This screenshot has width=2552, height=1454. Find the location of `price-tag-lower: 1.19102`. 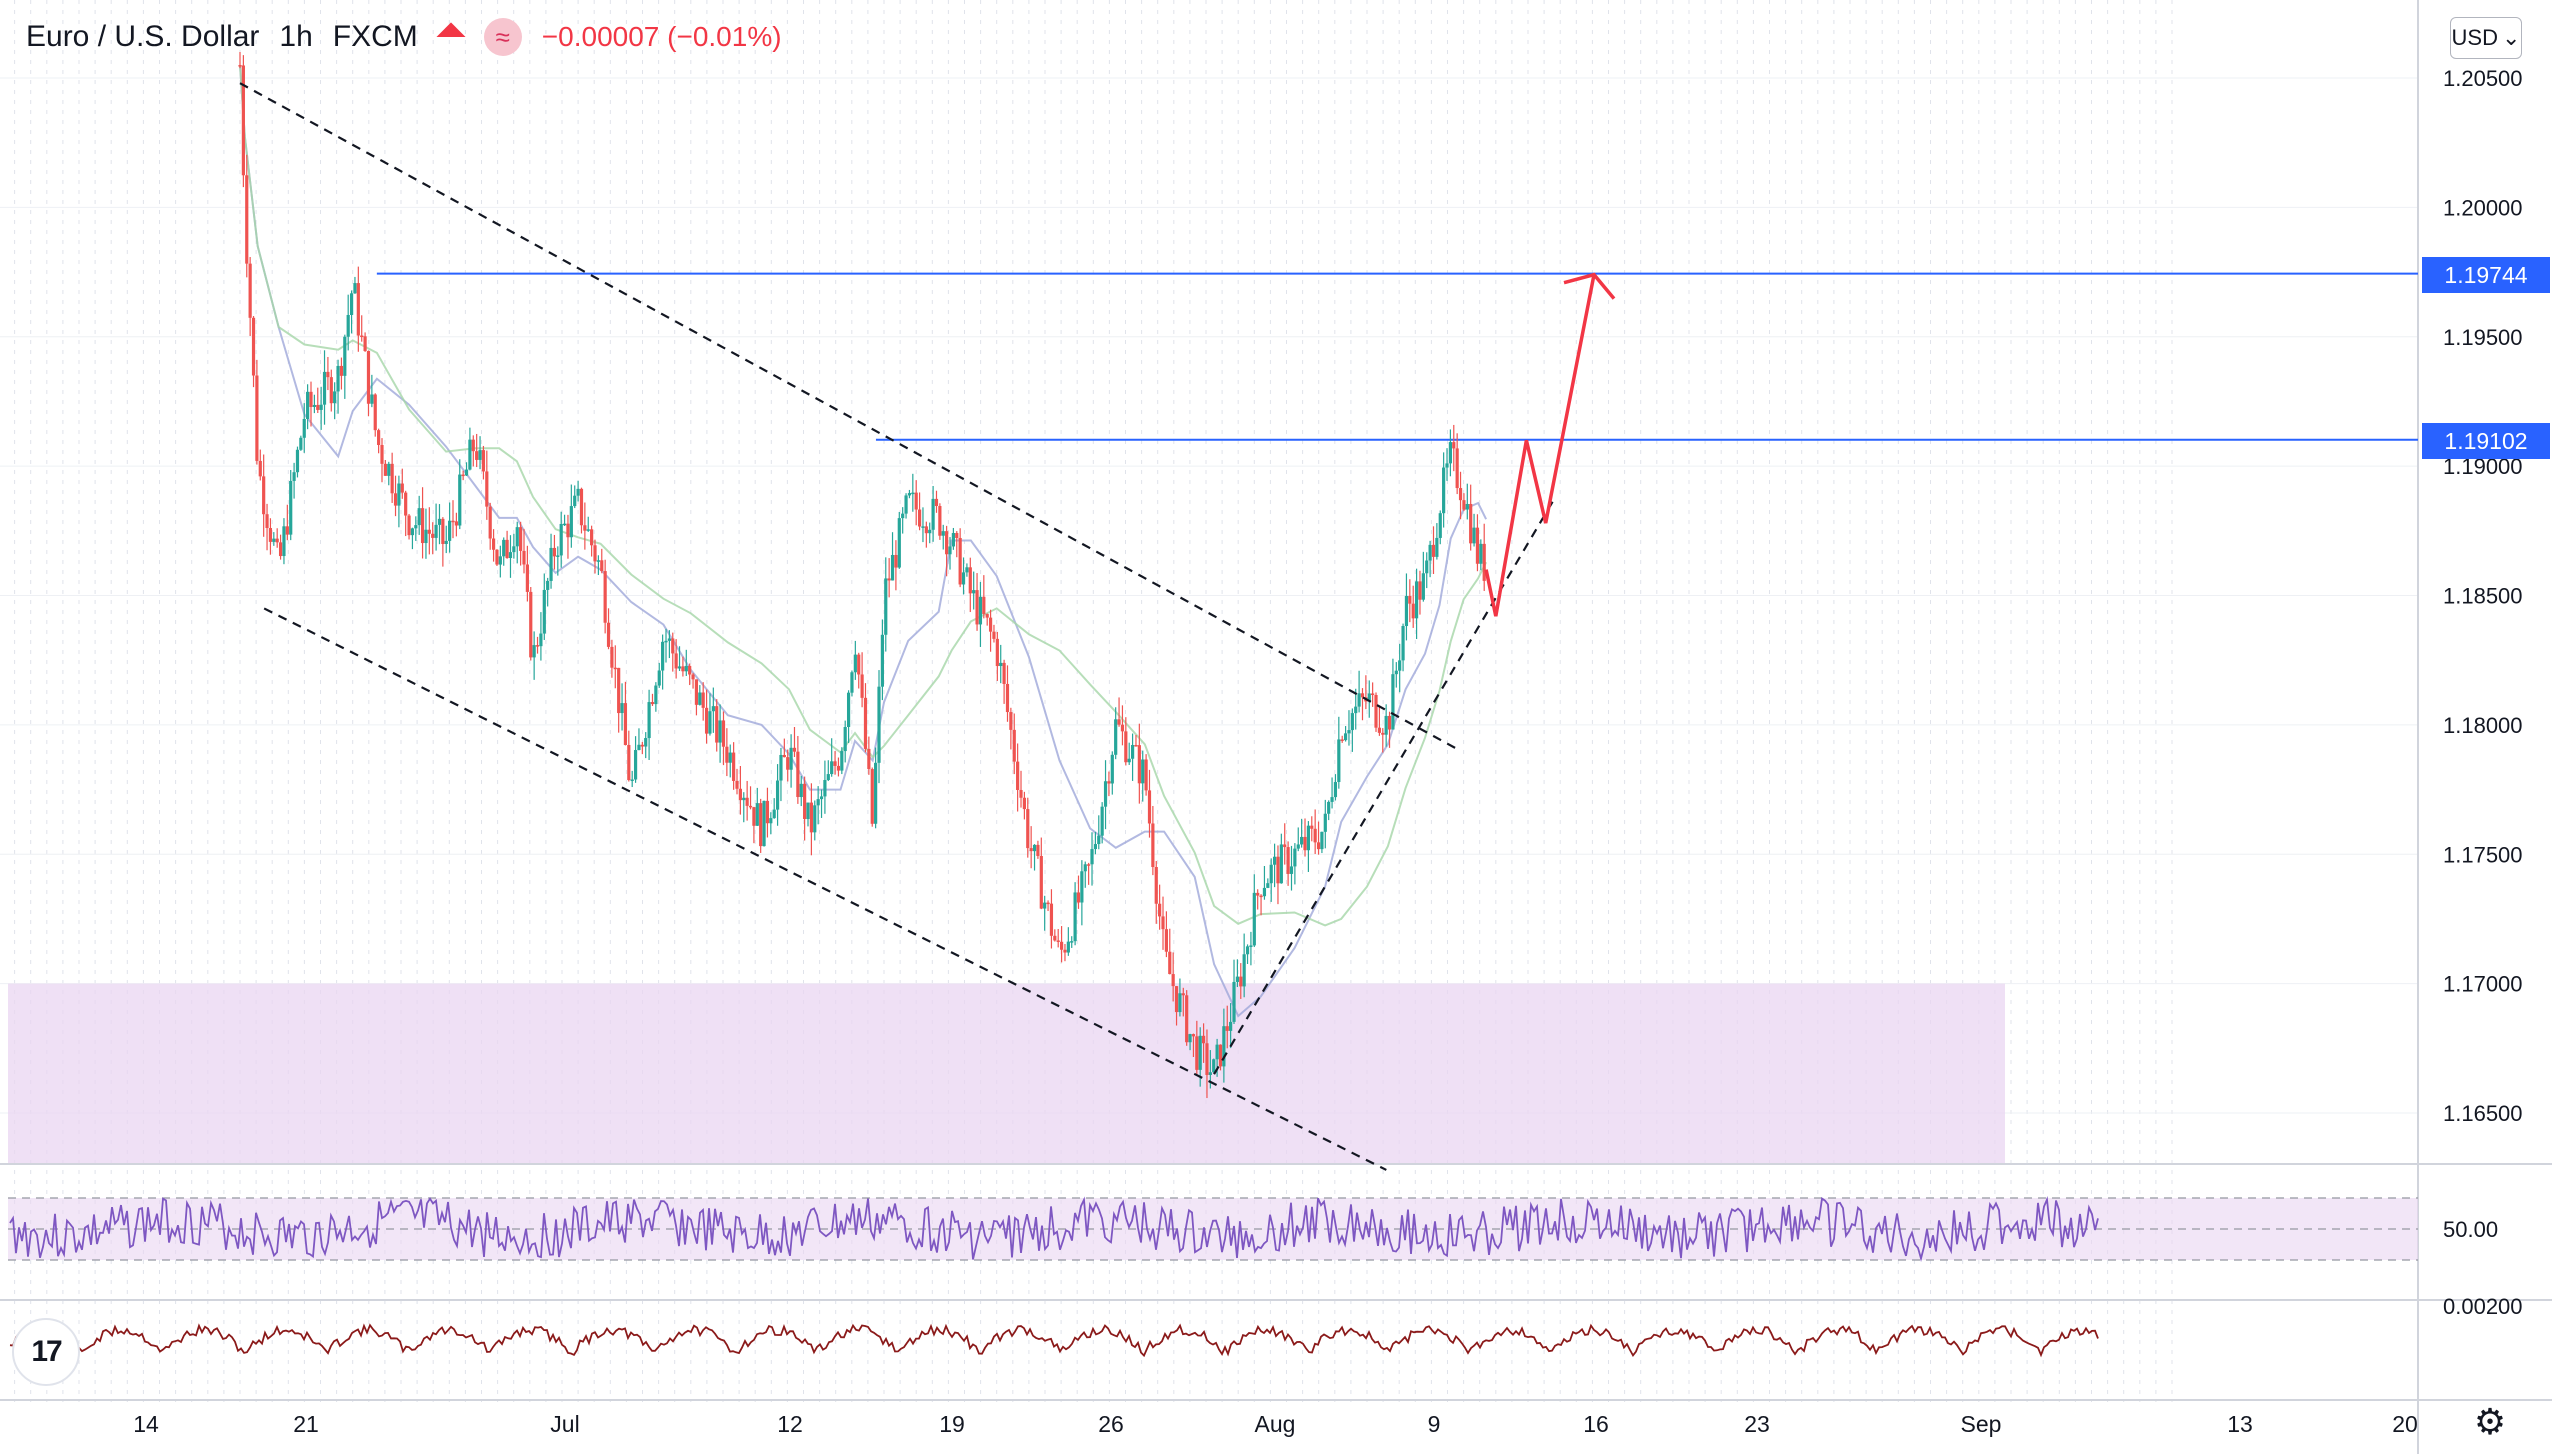

price-tag-lower: 1.19102 is located at coordinates (2486, 441).